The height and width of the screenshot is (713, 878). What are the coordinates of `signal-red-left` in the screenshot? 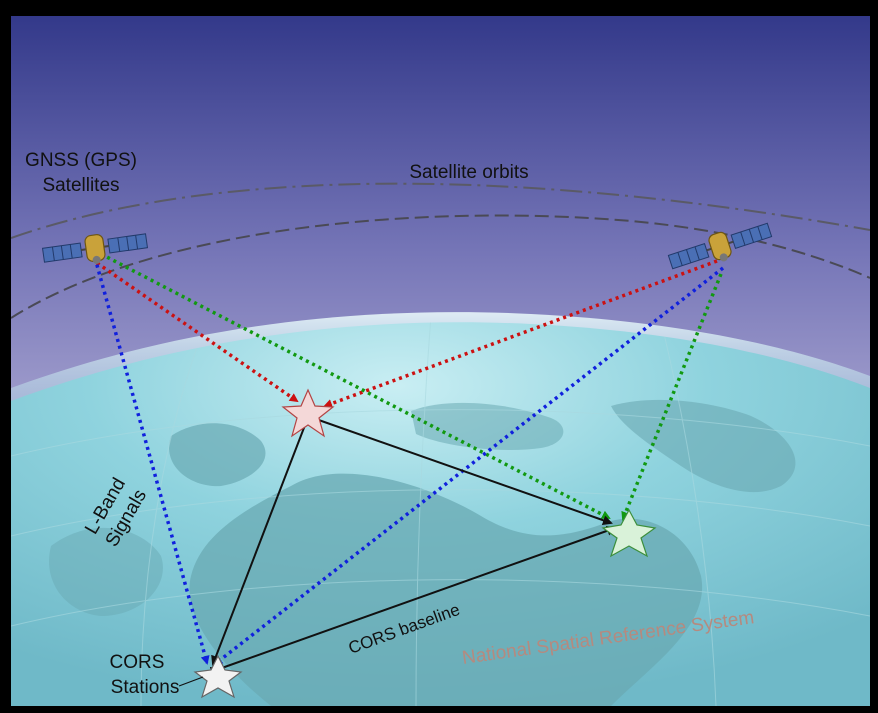 It's located at (197, 332).